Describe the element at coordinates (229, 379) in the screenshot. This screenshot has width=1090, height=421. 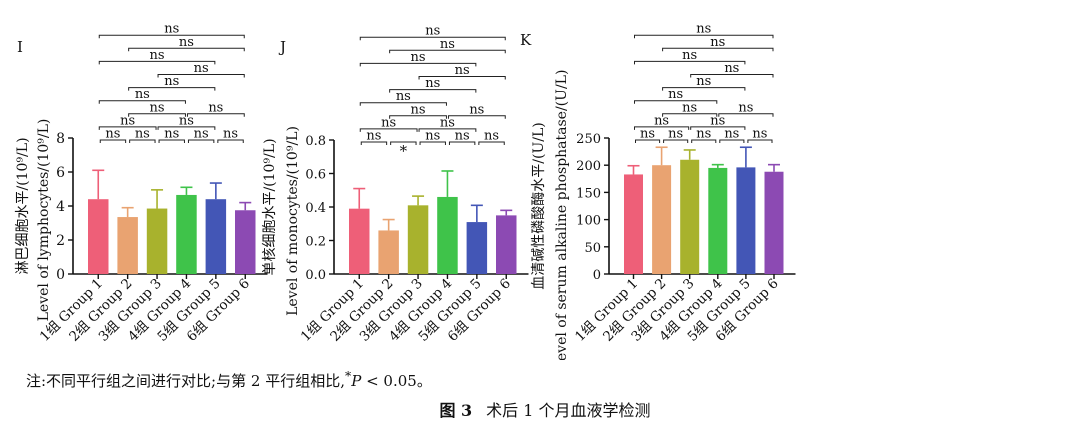
I see `figure-note: 注:不同平行组之间进行对比;与第 2 平行组相比,*P < 0.05。` at that location.